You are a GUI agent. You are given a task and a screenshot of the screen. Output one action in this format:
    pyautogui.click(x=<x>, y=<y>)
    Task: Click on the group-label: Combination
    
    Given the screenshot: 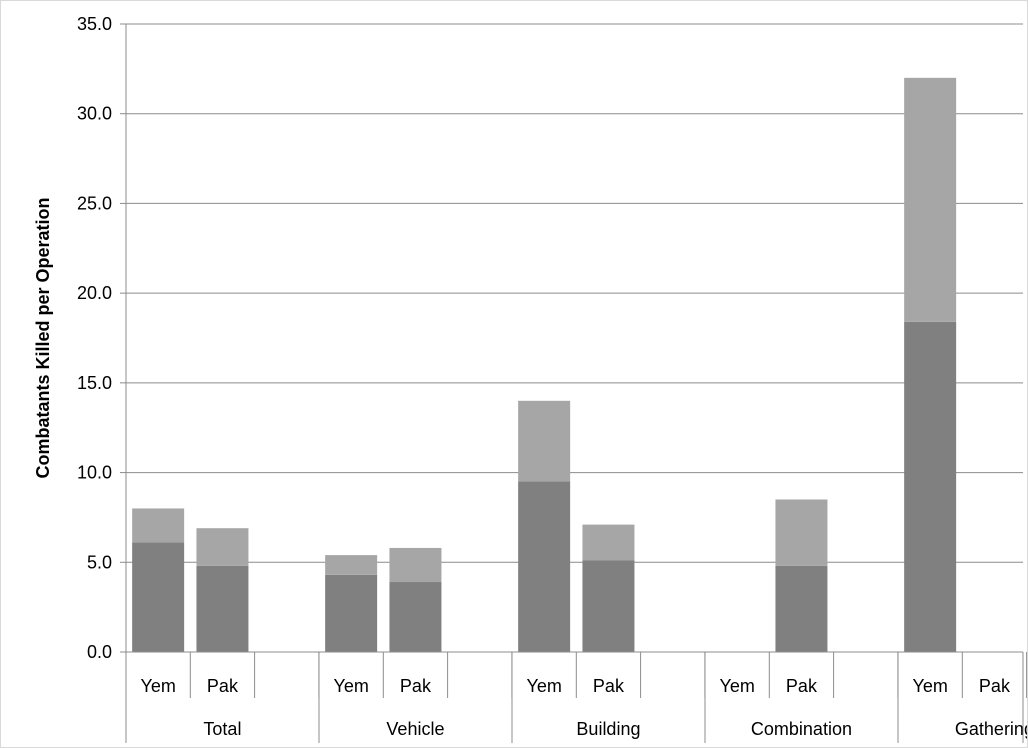 What is the action you would take?
    pyautogui.click(x=801, y=729)
    